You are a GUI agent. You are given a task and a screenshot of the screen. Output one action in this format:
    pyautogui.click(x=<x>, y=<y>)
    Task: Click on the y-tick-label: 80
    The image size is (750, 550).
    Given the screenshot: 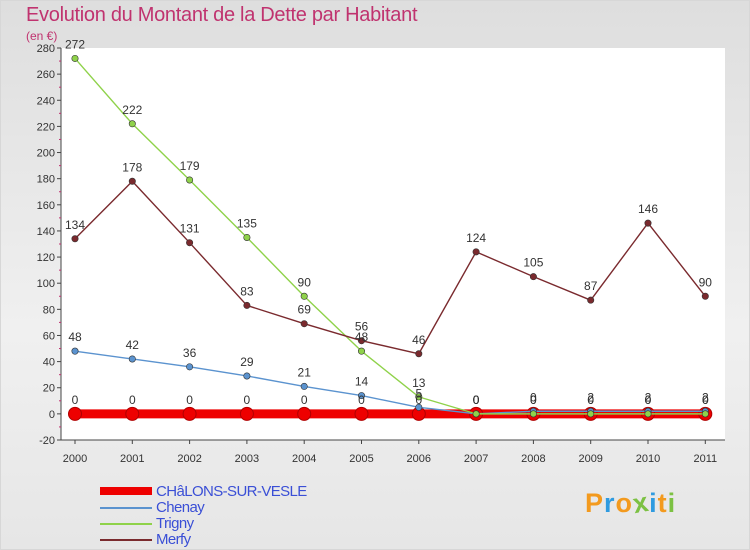 What is the action you would take?
    pyautogui.click(x=49, y=310)
    